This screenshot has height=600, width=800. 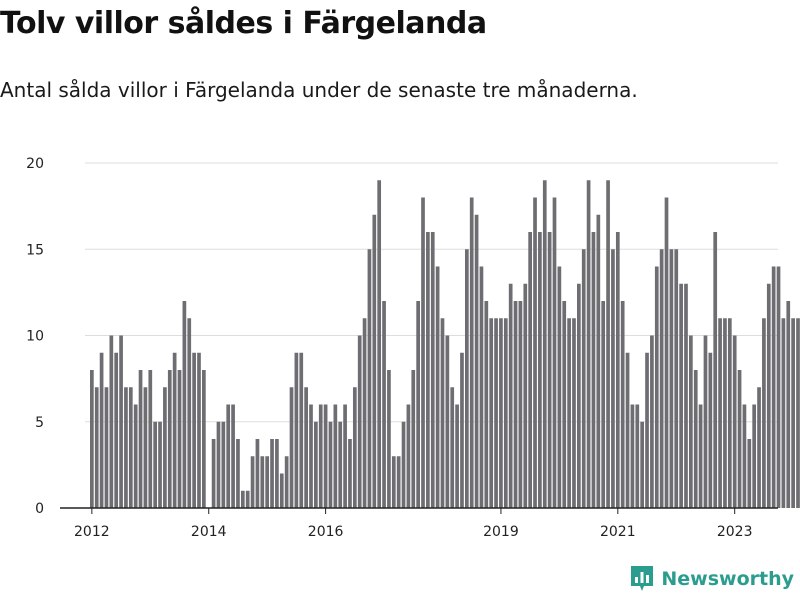 What do you see at coordinates (326, 532) in the screenshot?
I see `x-tick-label: 2016` at bounding box center [326, 532].